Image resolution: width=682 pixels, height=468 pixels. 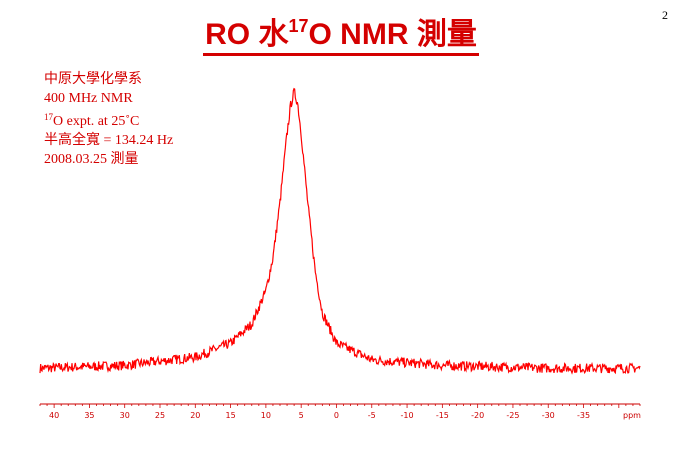 What do you see at coordinates (109, 140) in the screenshot?
I see `info-fwhm: 半高全寬 = 134.24 Hz` at bounding box center [109, 140].